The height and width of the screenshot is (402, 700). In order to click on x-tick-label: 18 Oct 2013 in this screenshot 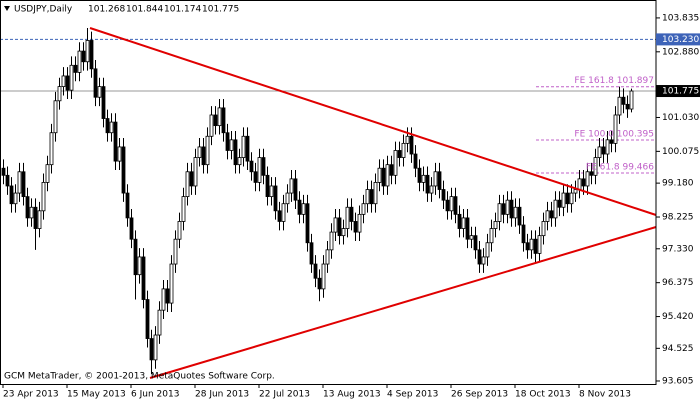, I will do `click(543, 395)`.